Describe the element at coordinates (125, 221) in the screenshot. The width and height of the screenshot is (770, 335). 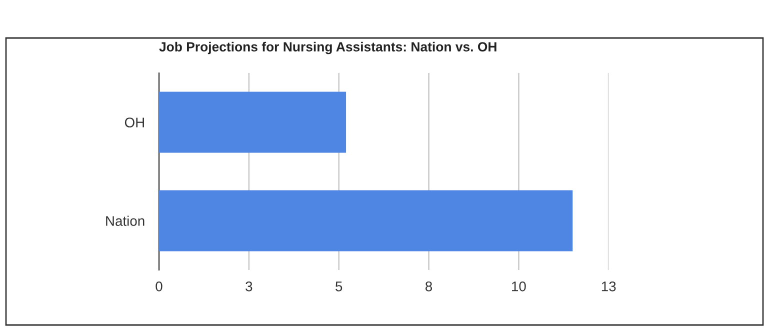
I see `y-tick-label: Nation` at that location.